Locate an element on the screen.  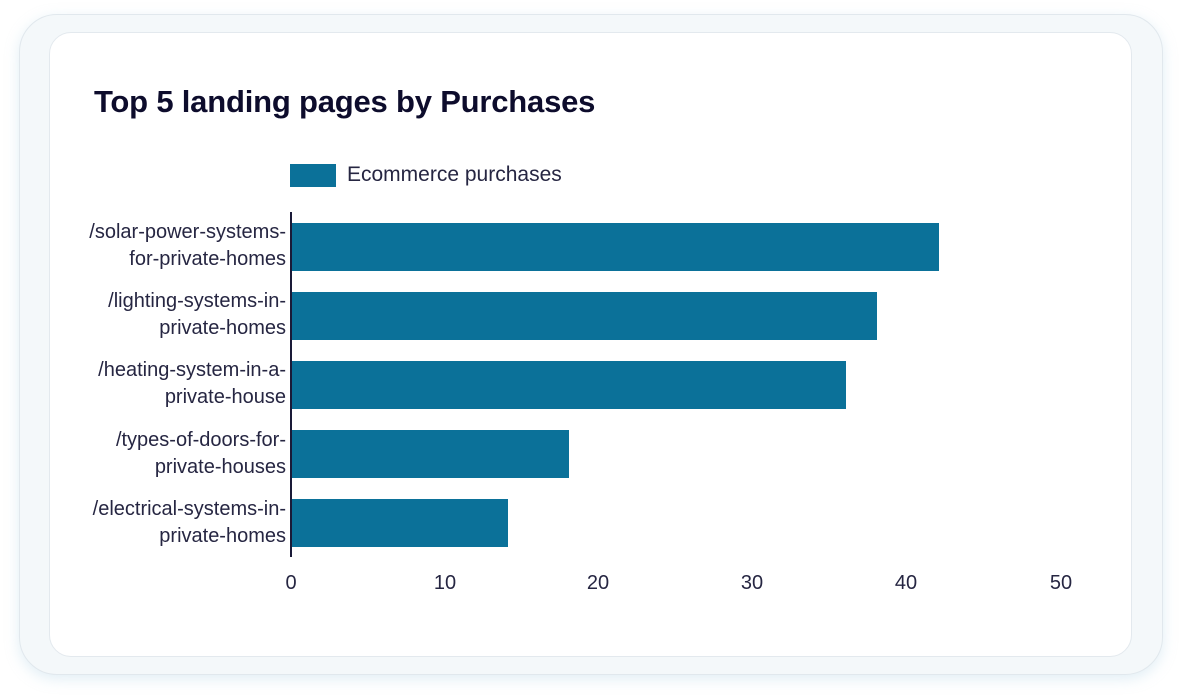
x-tick-label: 30 is located at coordinates (752, 583).